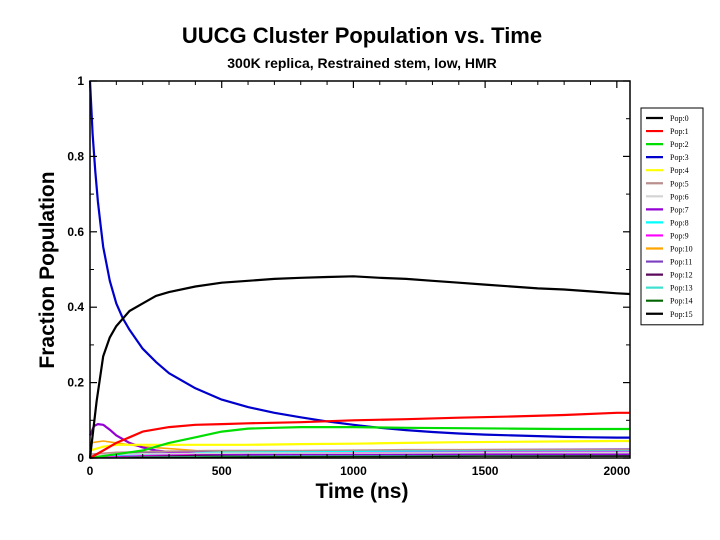 This screenshot has width=720, height=540. I want to click on legend-label: Pop:9, so click(679, 235).